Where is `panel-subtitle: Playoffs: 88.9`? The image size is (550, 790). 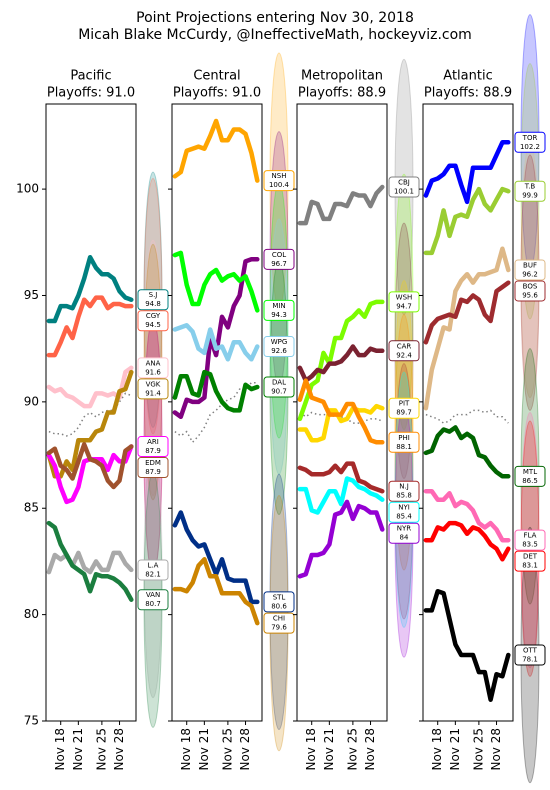 panel-subtitle: Playoffs: 88.9 is located at coordinates (342, 93).